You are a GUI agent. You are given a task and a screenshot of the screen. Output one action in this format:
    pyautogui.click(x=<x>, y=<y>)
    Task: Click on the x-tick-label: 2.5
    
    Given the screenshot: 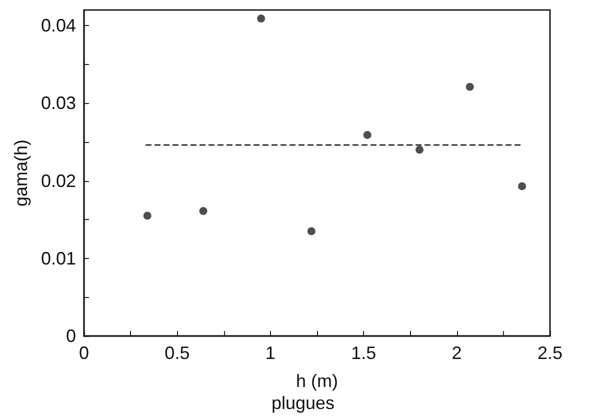 What is the action you would take?
    pyautogui.click(x=550, y=353)
    